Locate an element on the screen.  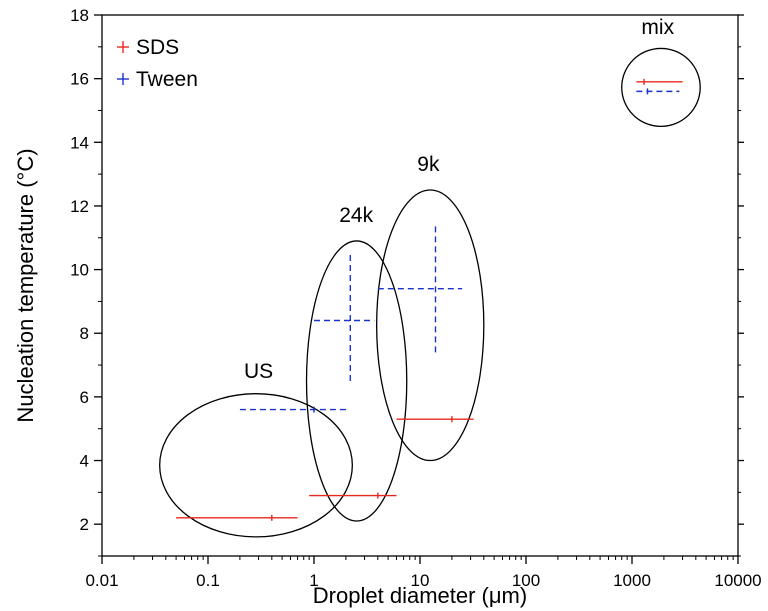
x-tick-label: 0.1 is located at coordinates (208, 580).